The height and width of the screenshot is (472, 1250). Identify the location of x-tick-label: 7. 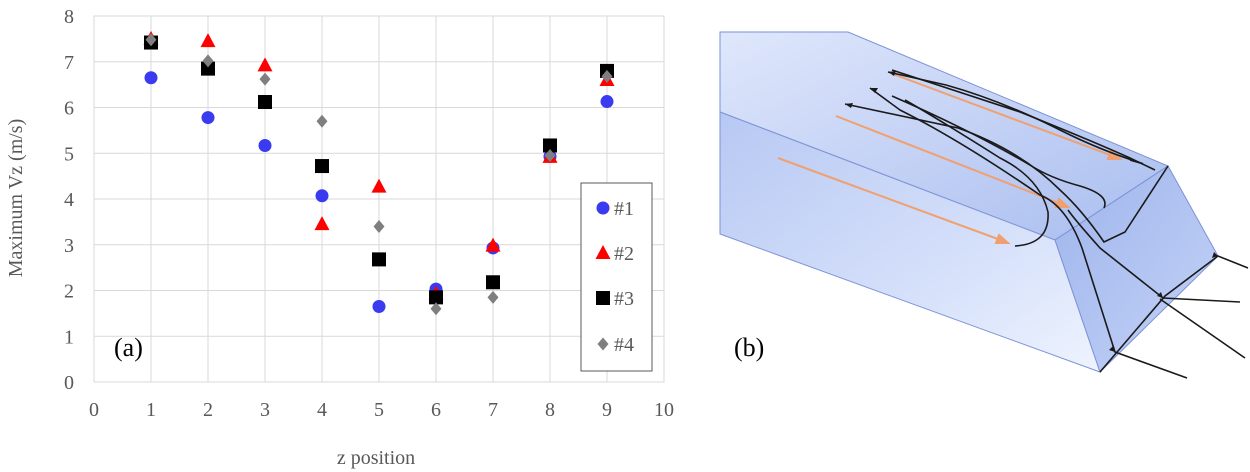
(493, 410).